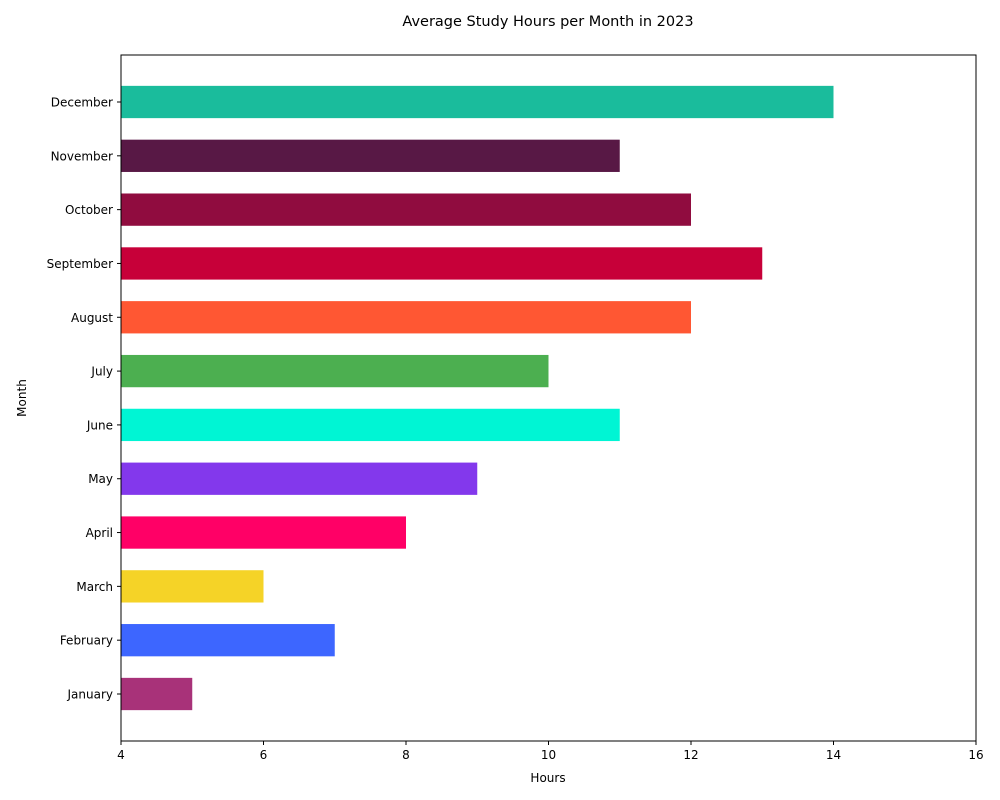 The height and width of the screenshot is (800, 1000). What do you see at coordinates (477, 102) in the screenshot?
I see `bar-december` at bounding box center [477, 102].